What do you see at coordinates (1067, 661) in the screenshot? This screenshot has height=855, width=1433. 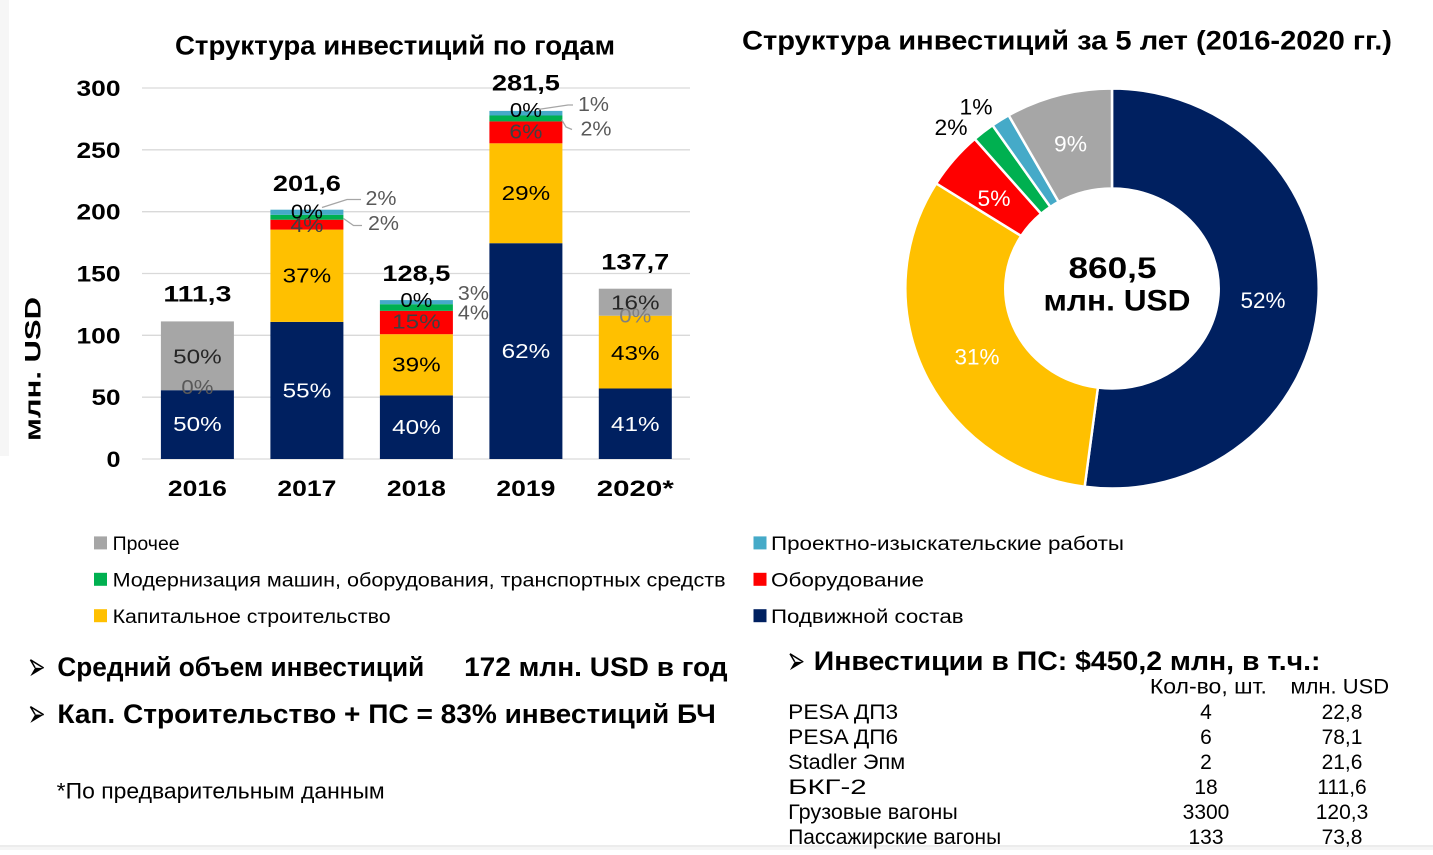 I see `svg-text:Инвестиции в ПС: $450,2 млн, в: Инвестиции в ПС: $450,2 млн, в т.ч.:` at bounding box center [1067, 661].